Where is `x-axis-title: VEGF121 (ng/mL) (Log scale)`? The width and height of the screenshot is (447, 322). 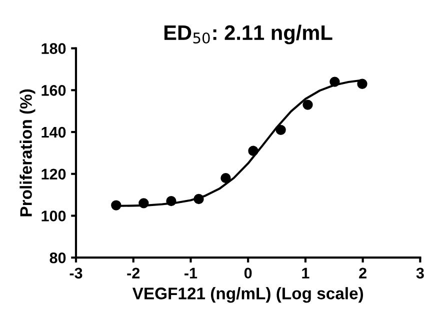
x-axis-title: VEGF121 (ng/mL) (Log scale) is located at coordinates (248, 295).